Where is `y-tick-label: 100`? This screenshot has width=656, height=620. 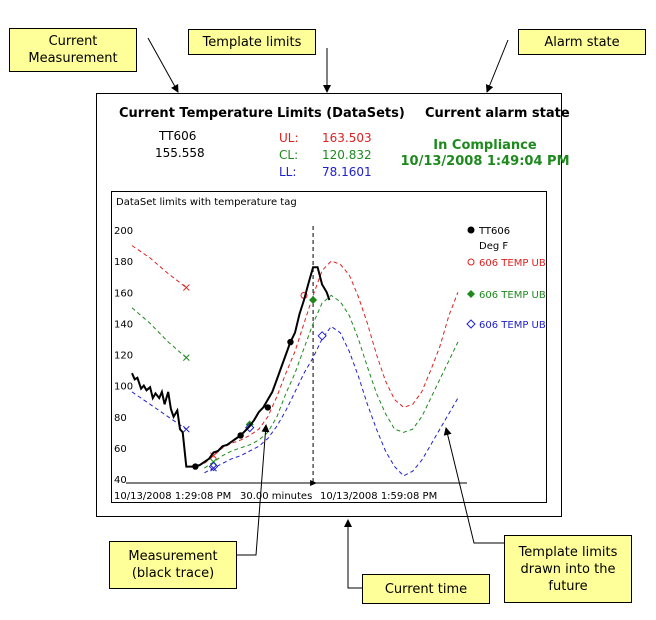
y-tick-label: 100 is located at coordinates (123, 387).